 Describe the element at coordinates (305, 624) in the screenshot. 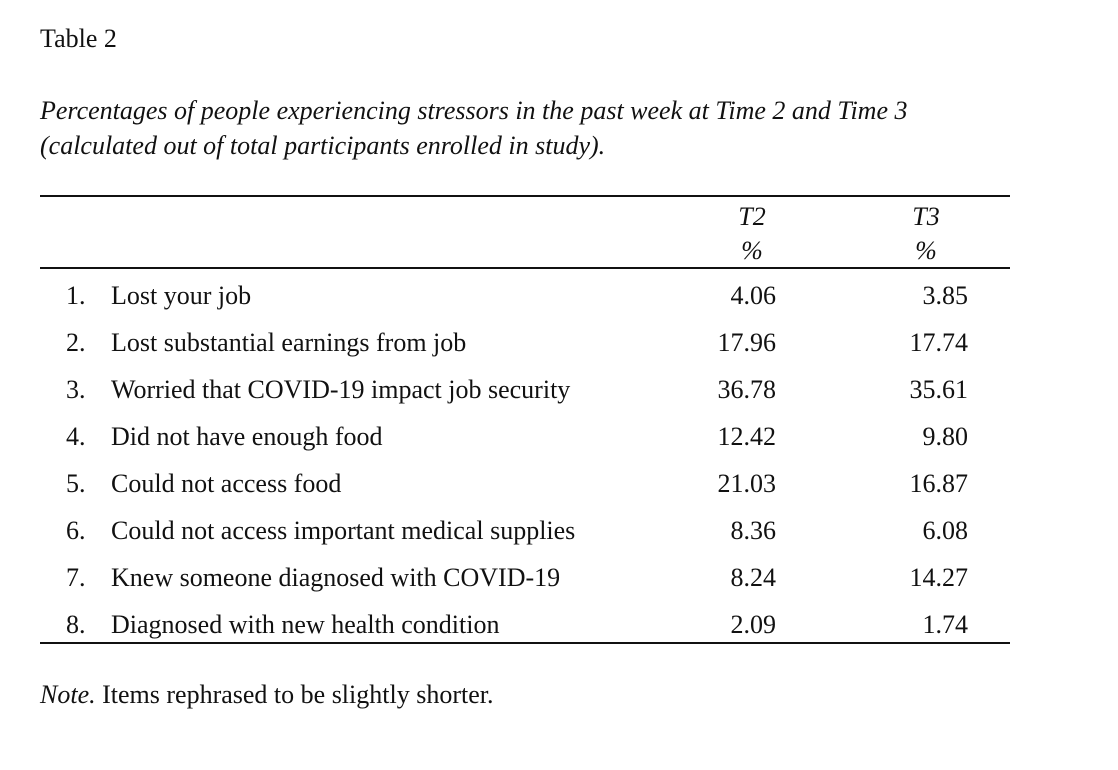

I see `row-item: Diagnosed with new health condition` at that location.